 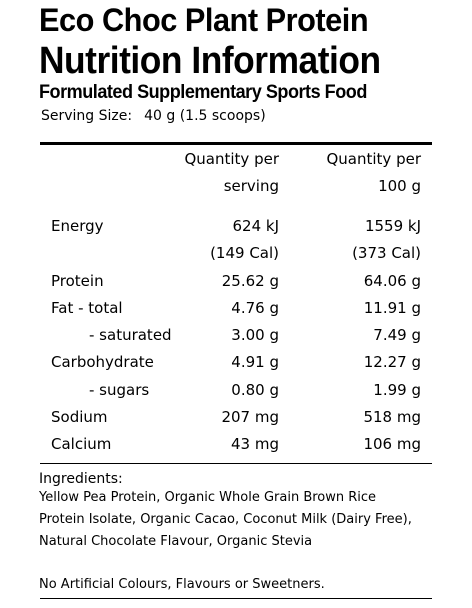 What do you see at coordinates (210, 61) in the screenshot?
I see `panel-heading: Nutrition Information` at bounding box center [210, 61].